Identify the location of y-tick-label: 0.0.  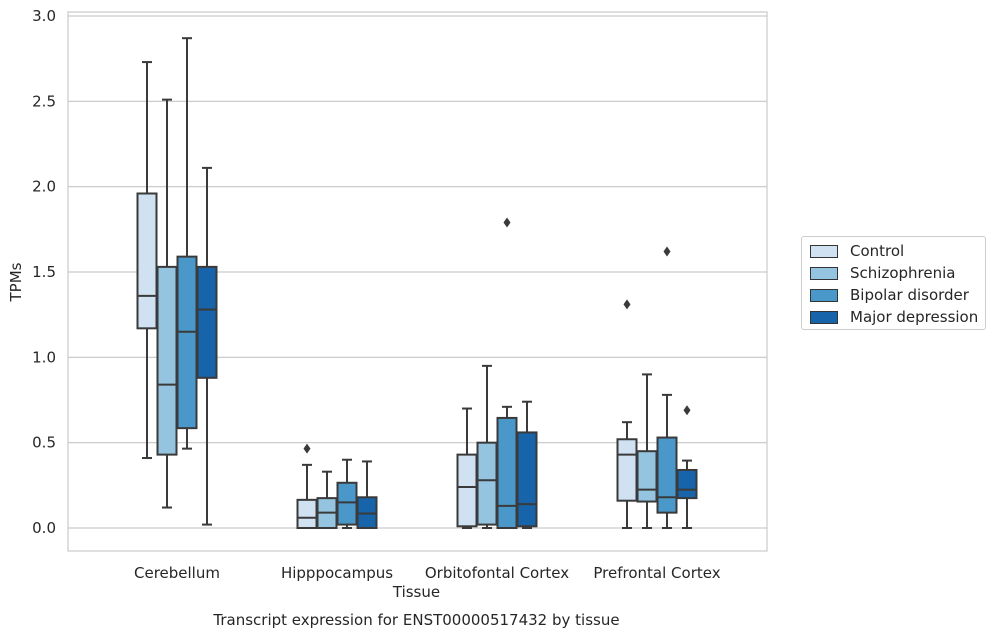
(44, 528).